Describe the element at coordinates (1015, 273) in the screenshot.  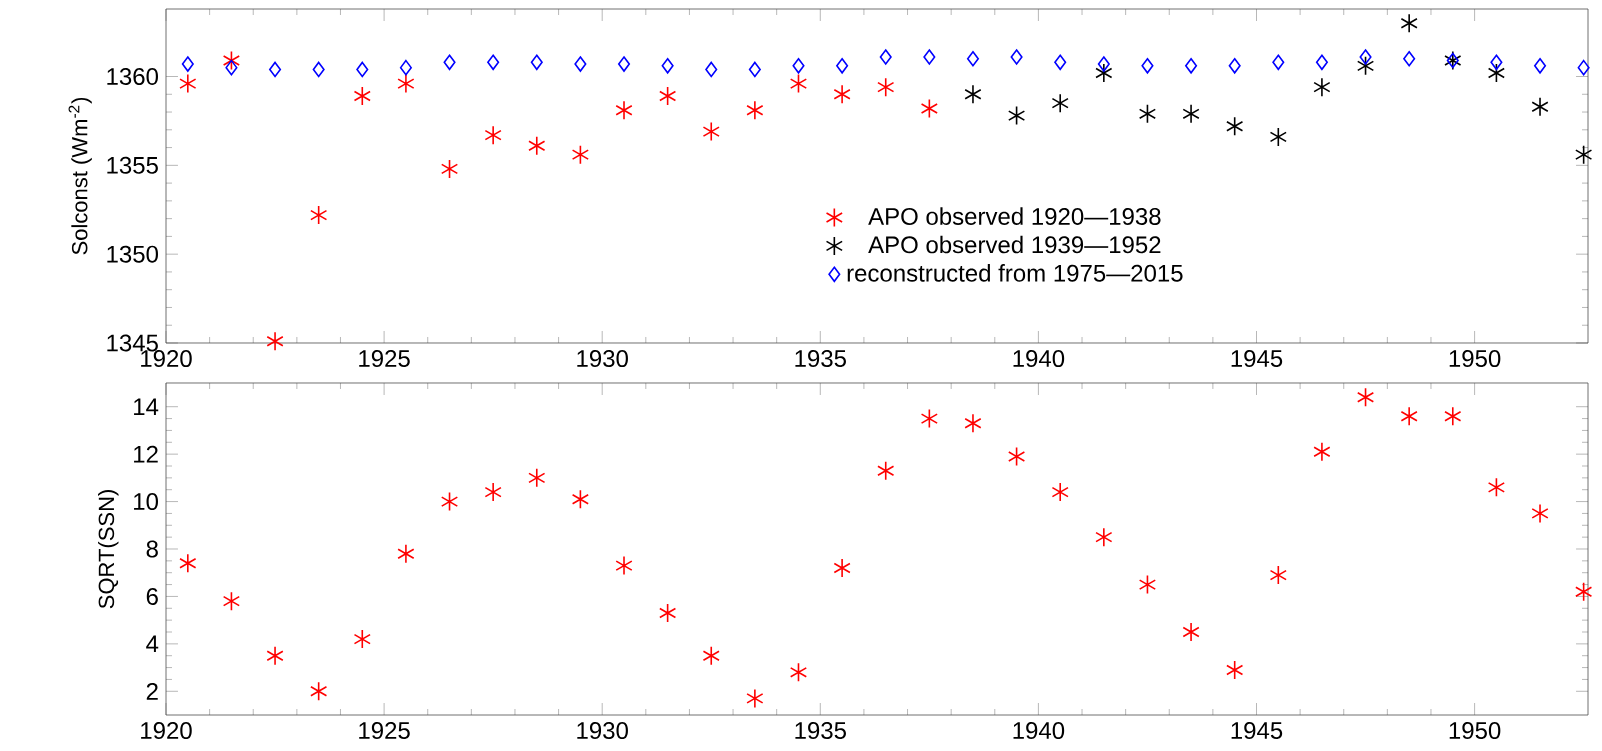
I see `legend-label: reconstructed from 1975—2015` at that location.